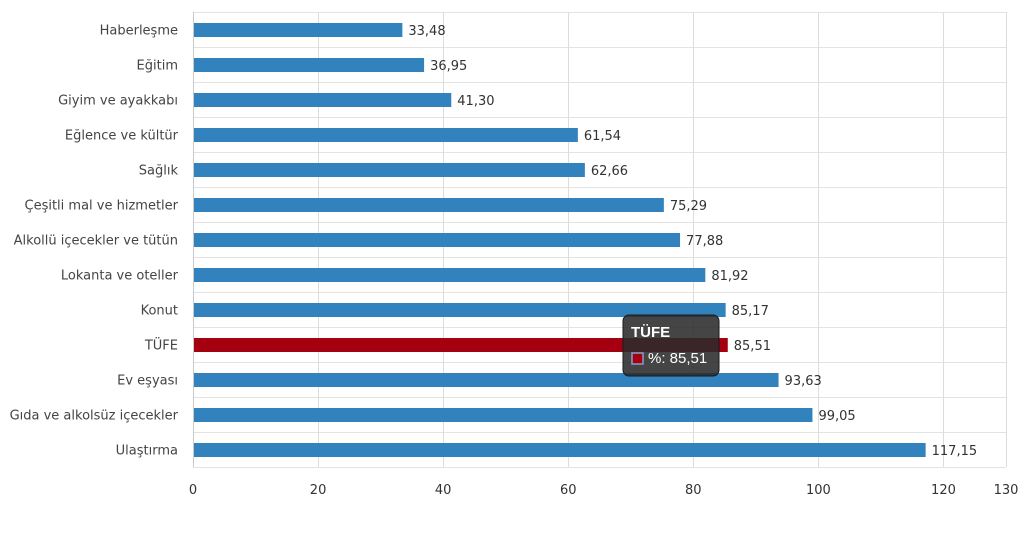  What do you see at coordinates (729, 276) in the screenshot?
I see `value-label: 81,92` at bounding box center [729, 276].